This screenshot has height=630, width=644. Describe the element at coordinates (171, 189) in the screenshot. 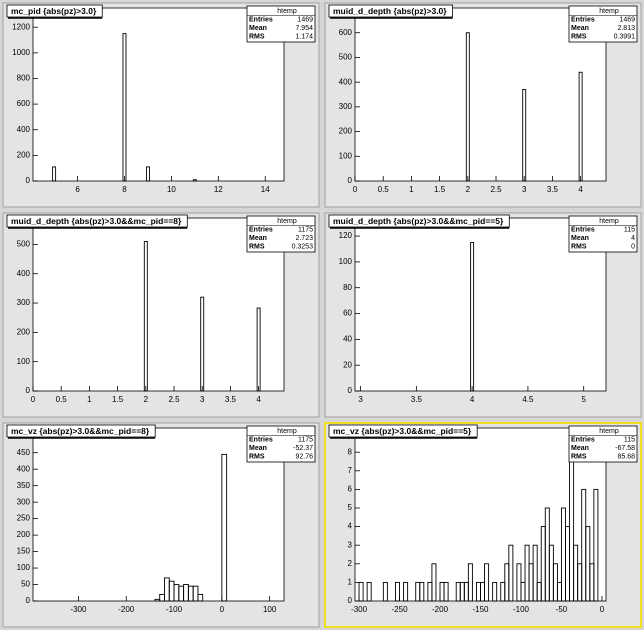

I see `x-tick-label: 10` at that location.